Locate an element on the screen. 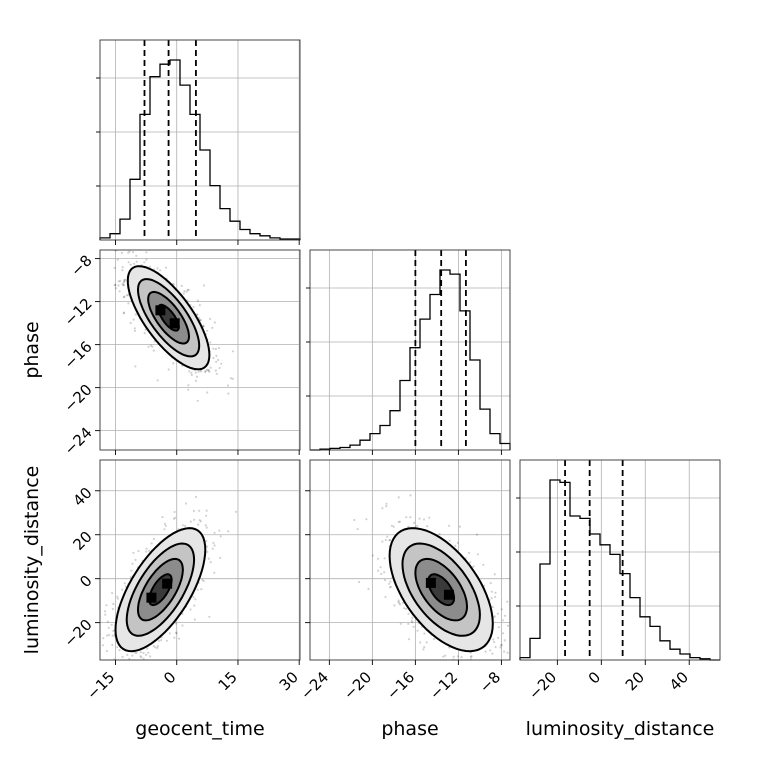 The height and width of the screenshot is (760, 760). y-tick-label-phase: −20 is located at coordinates (78, 398).